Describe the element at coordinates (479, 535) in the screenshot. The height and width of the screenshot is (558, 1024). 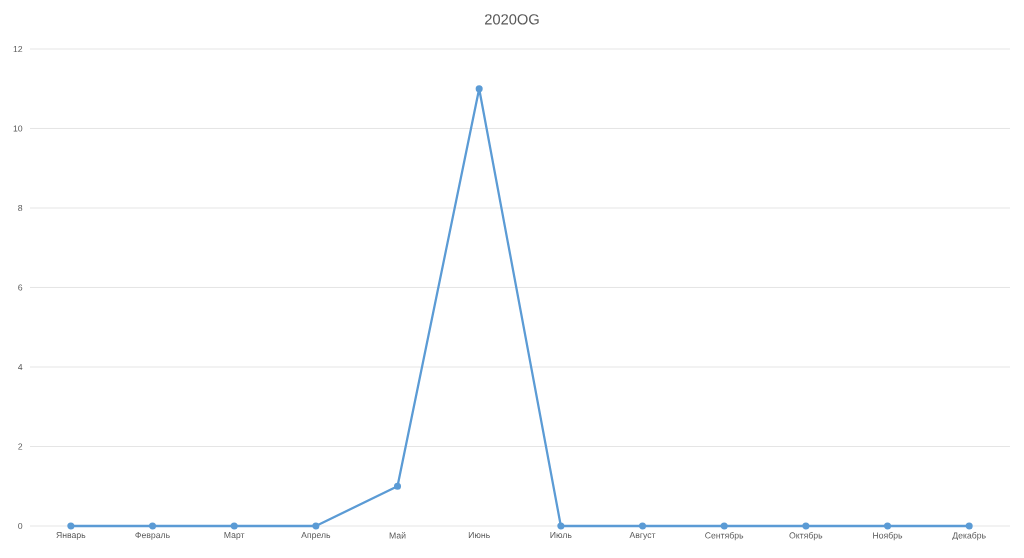
I see `x-tick-label: Июнь` at that location.